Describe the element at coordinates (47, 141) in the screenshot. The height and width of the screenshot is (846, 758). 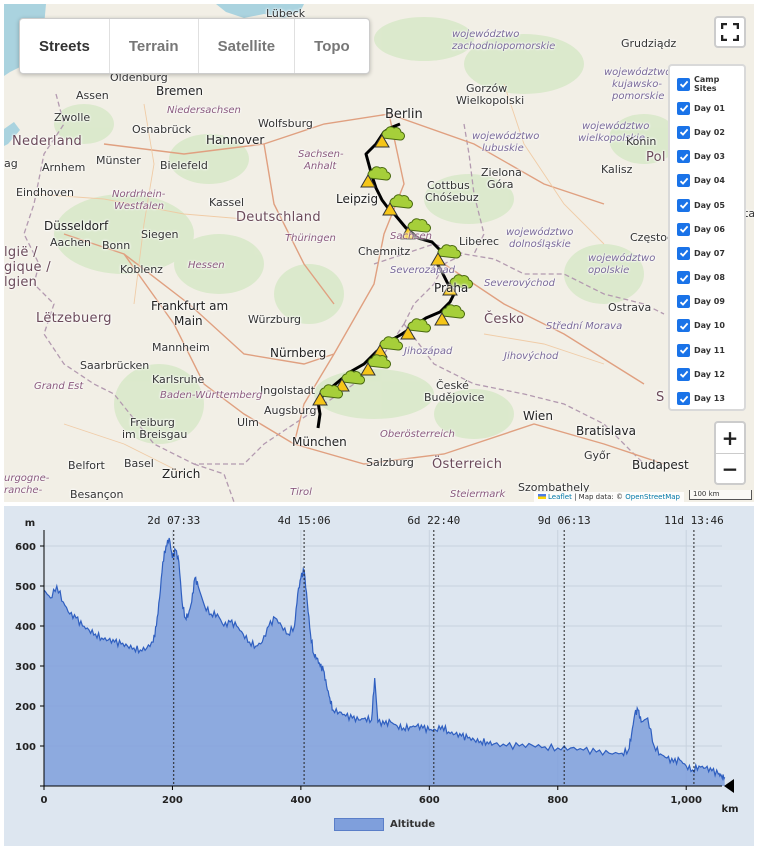
I see `map-label: Nederland` at that location.